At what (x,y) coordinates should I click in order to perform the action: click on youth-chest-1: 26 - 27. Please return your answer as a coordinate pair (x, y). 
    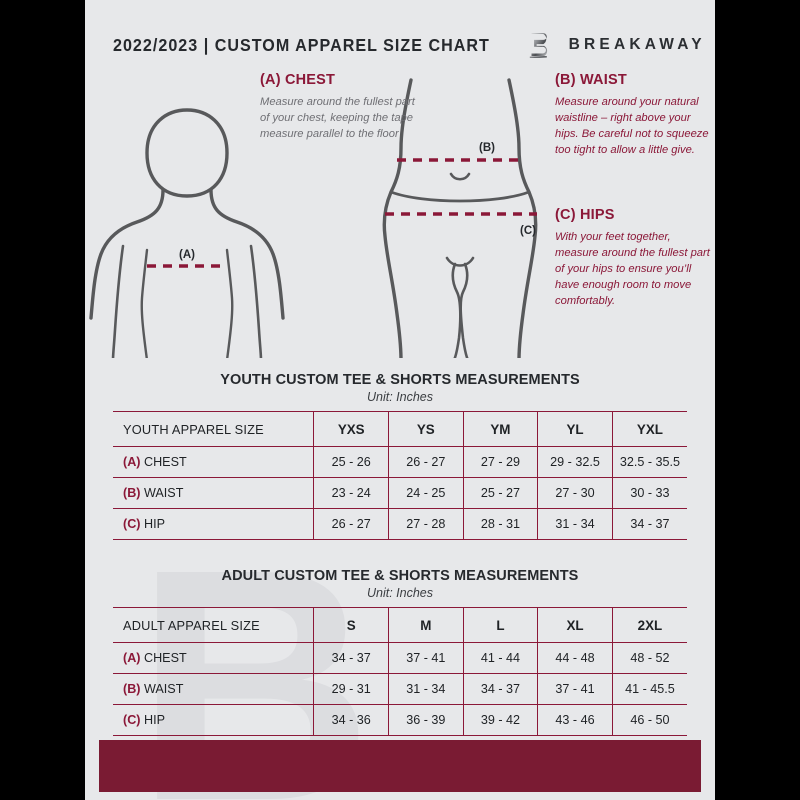
    Looking at the image, I should click on (426, 462).